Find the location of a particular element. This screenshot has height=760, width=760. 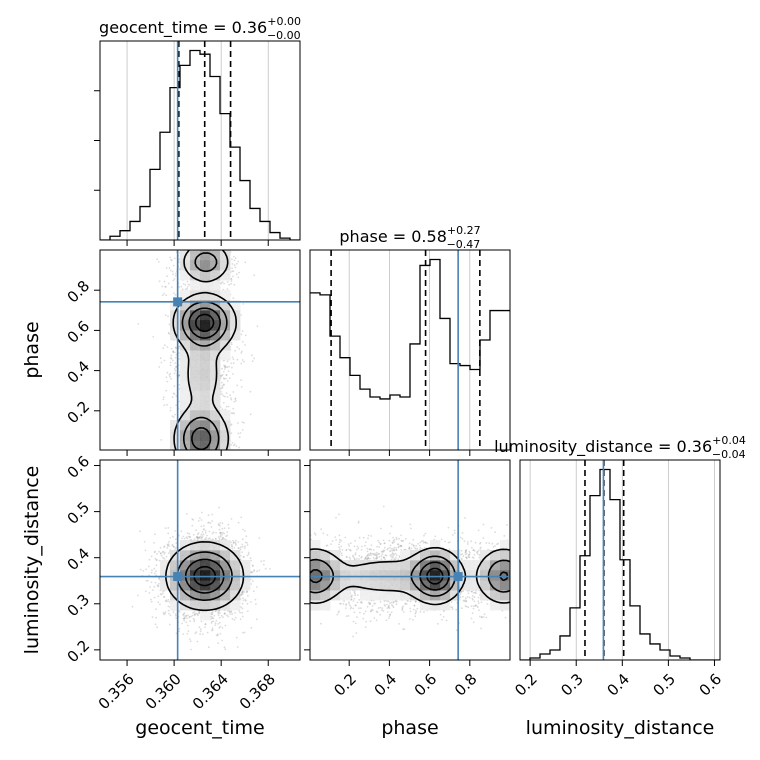

title-main: luminosity_distance = 0.36 is located at coordinates (603, 447).